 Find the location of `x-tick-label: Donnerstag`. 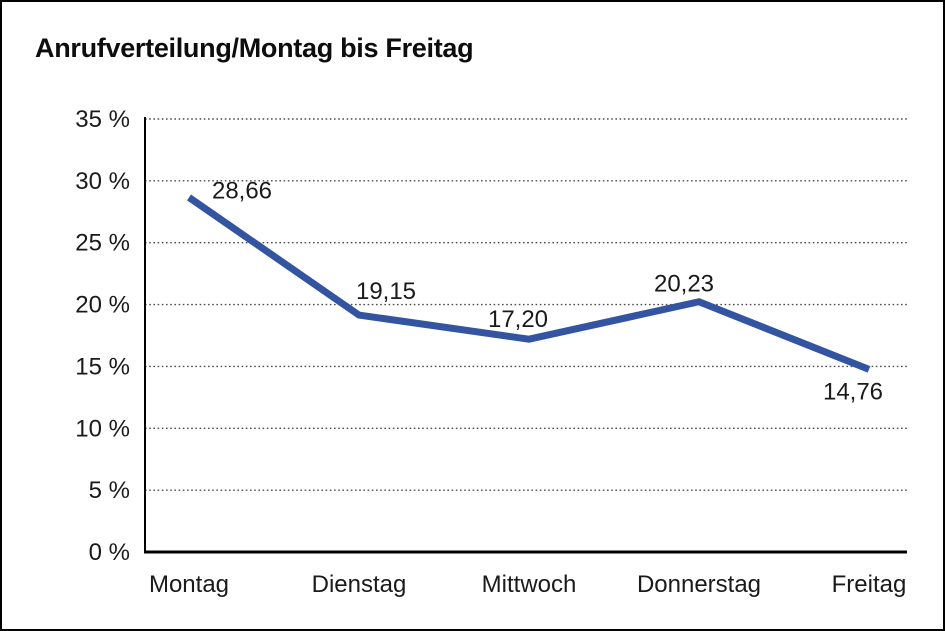

x-tick-label: Donnerstag is located at coordinates (699, 584).